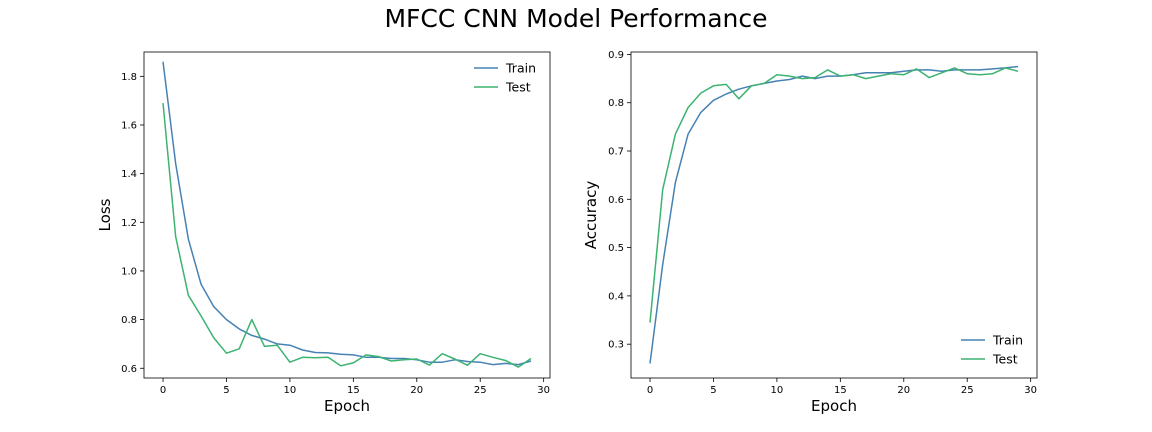  What do you see at coordinates (576, 18) in the screenshot?
I see `figure-title: MFCC CNN Model Performance` at bounding box center [576, 18].